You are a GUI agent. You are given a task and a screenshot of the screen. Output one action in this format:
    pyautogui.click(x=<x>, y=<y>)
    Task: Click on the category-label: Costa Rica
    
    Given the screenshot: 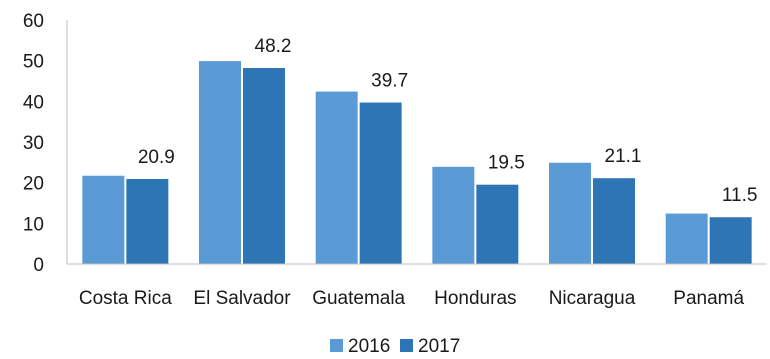 What is the action you would take?
    pyautogui.click(x=125, y=298)
    